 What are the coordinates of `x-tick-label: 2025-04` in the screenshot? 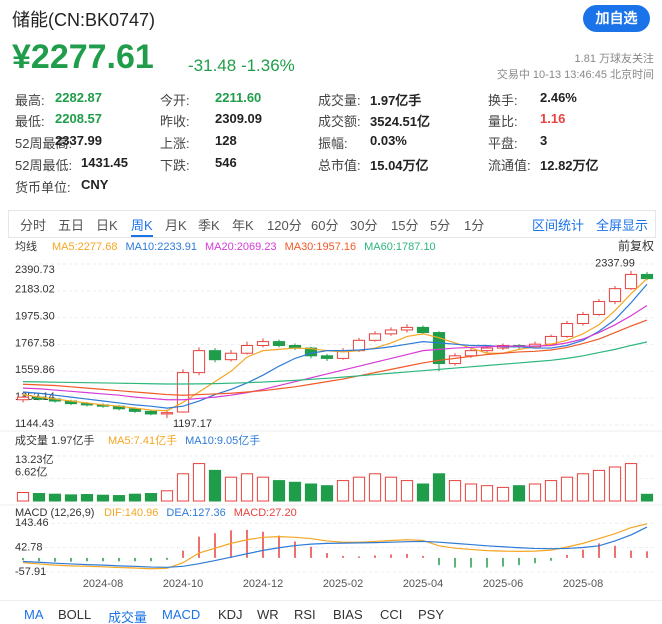 It's located at (423, 584).